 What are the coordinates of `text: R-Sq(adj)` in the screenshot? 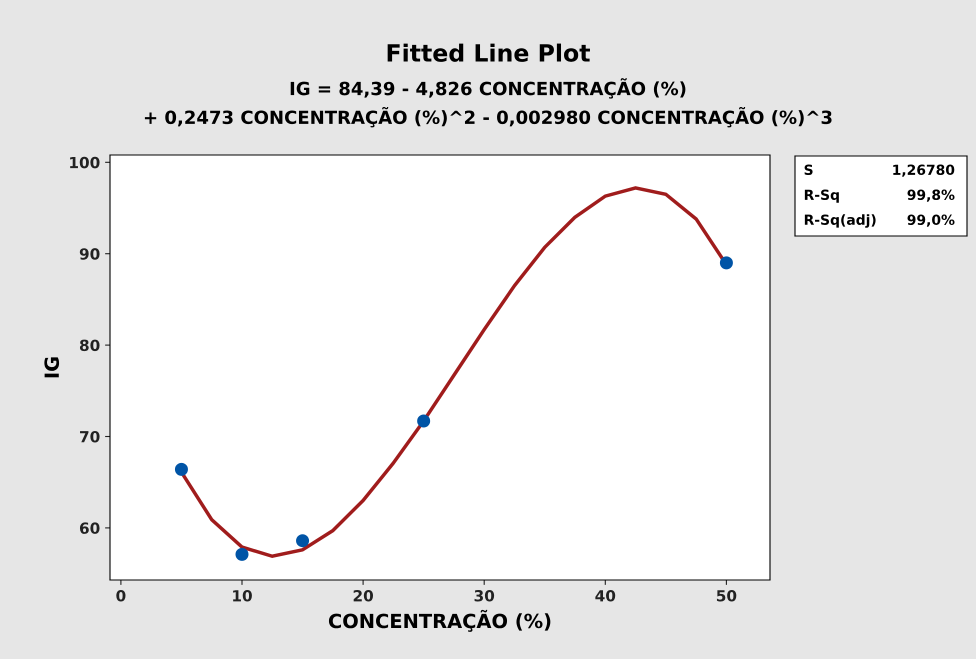 It's located at (840, 221).